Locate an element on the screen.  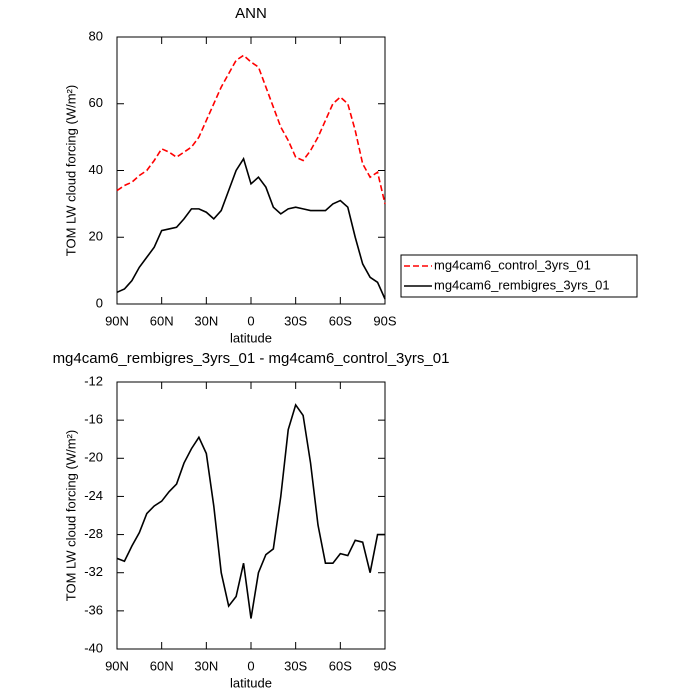
y-tick-label: -32 is located at coordinates (93, 571).